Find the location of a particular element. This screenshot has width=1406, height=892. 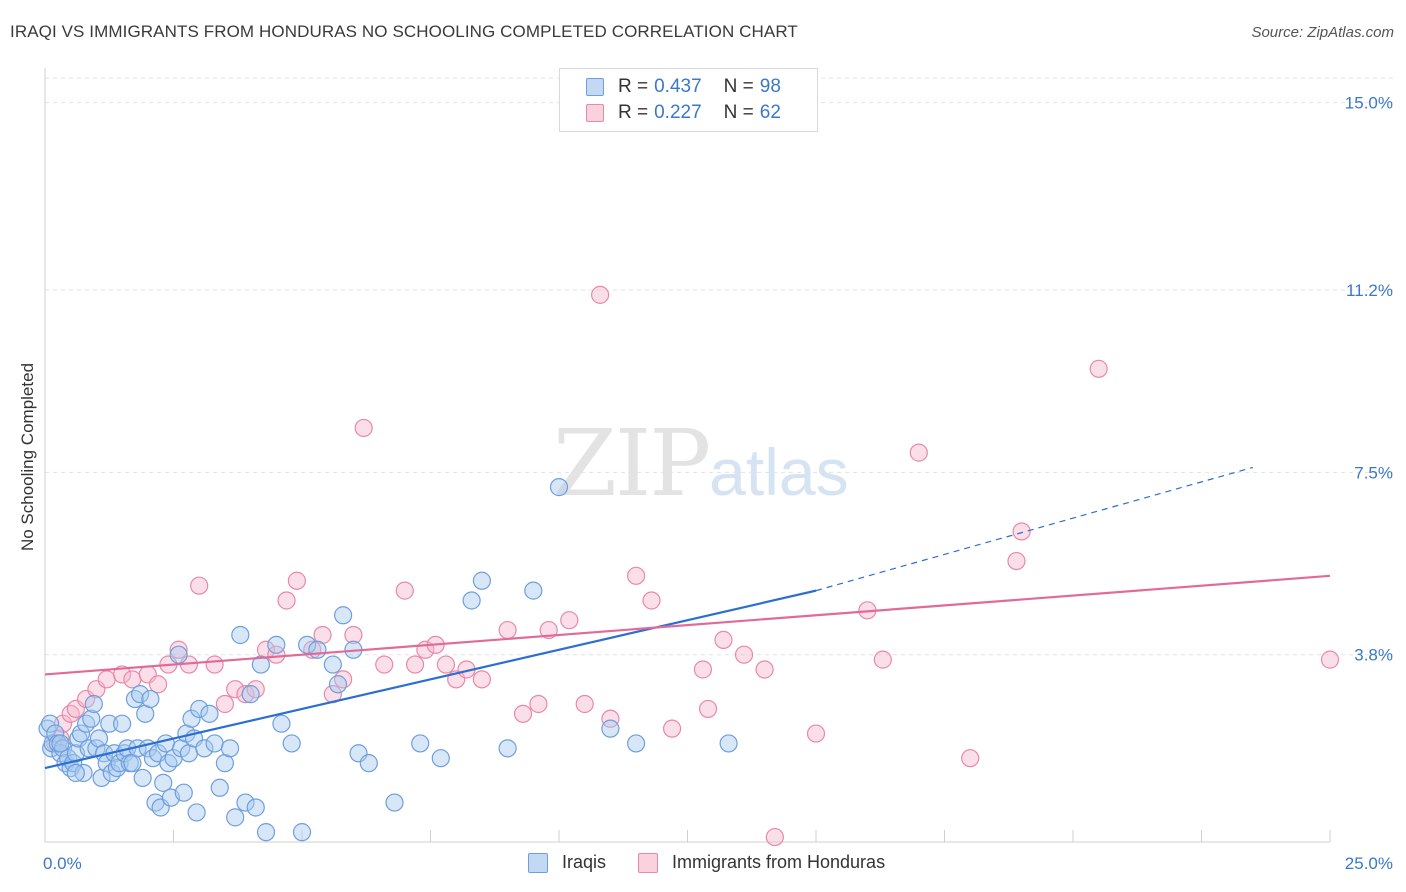

legend-row-honduras: R = 0.227 N = 62 is located at coordinates (683, 113).